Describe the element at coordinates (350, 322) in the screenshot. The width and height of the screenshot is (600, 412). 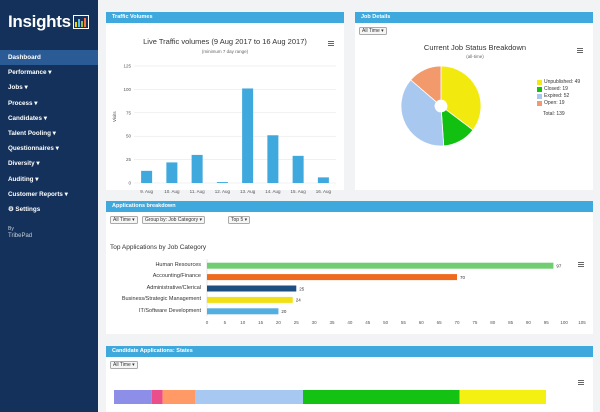
I see `x-tick-label: 40` at that location.